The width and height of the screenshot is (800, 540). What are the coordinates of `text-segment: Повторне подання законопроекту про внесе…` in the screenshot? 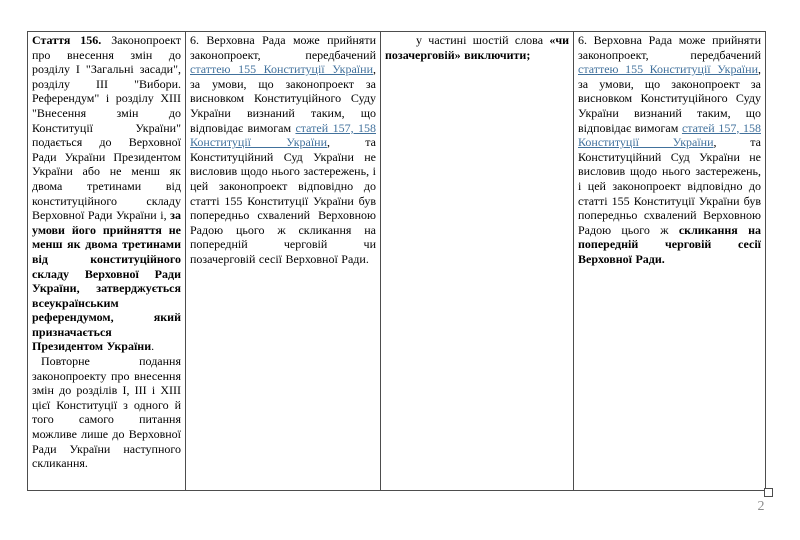 It's located at (106, 412).